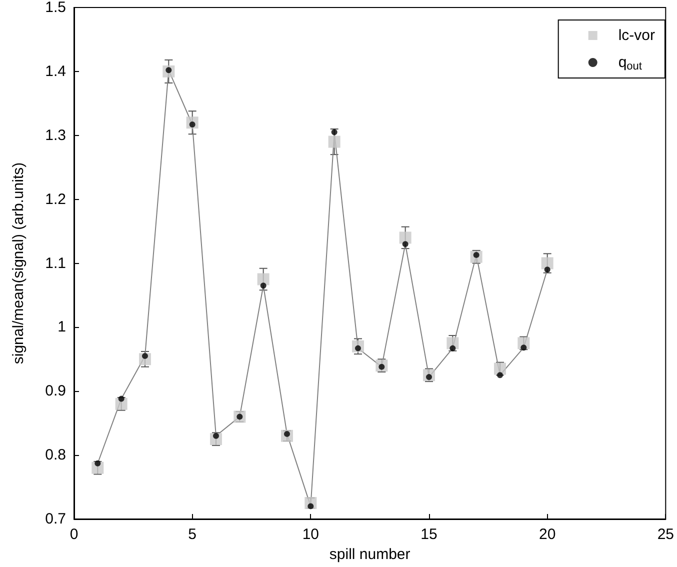 Image resolution: width=677 pixels, height=567 pixels. Describe the element at coordinates (55, 135) in the screenshot. I see `y-tick-label: 1.3` at that location.